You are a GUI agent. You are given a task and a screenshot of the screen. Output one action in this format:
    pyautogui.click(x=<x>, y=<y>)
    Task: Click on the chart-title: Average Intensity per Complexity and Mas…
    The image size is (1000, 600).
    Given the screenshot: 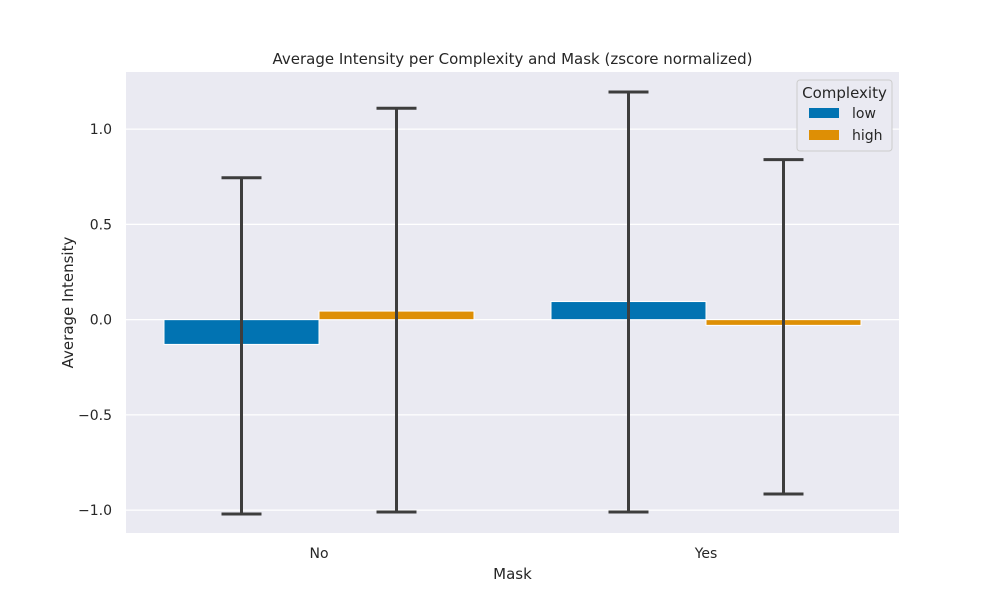 What is the action you would take?
    pyautogui.click(x=513, y=59)
    